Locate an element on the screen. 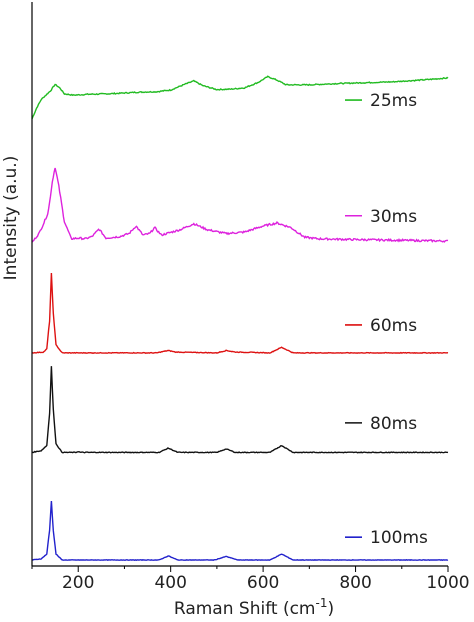 The height and width of the screenshot is (622, 474). x-tick-label: 400 is located at coordinates (170, 583).